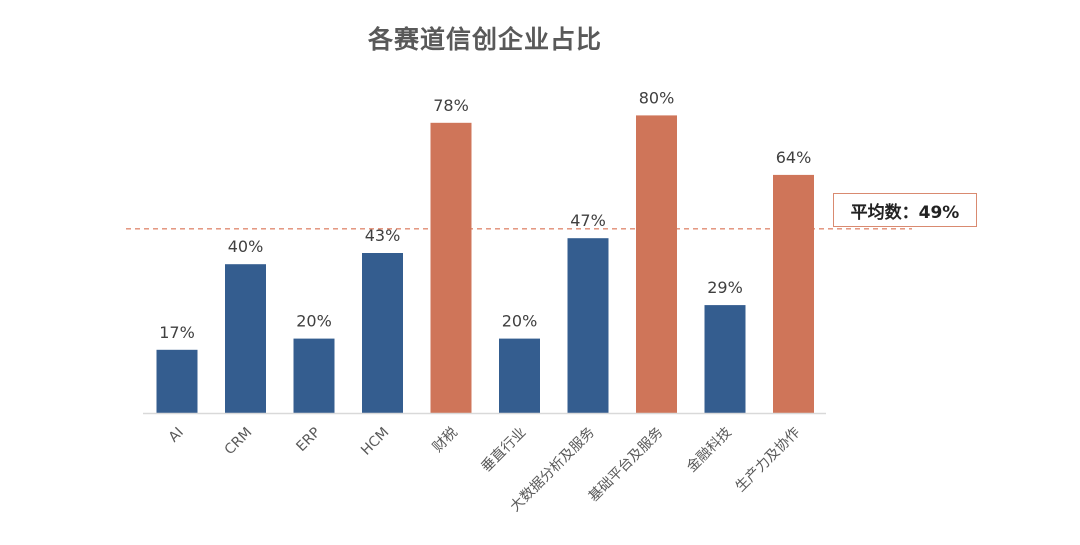  Describe the element at coordinates (709, 450) in the screenshot. I see `category-label-8: 金融科技` at that location.